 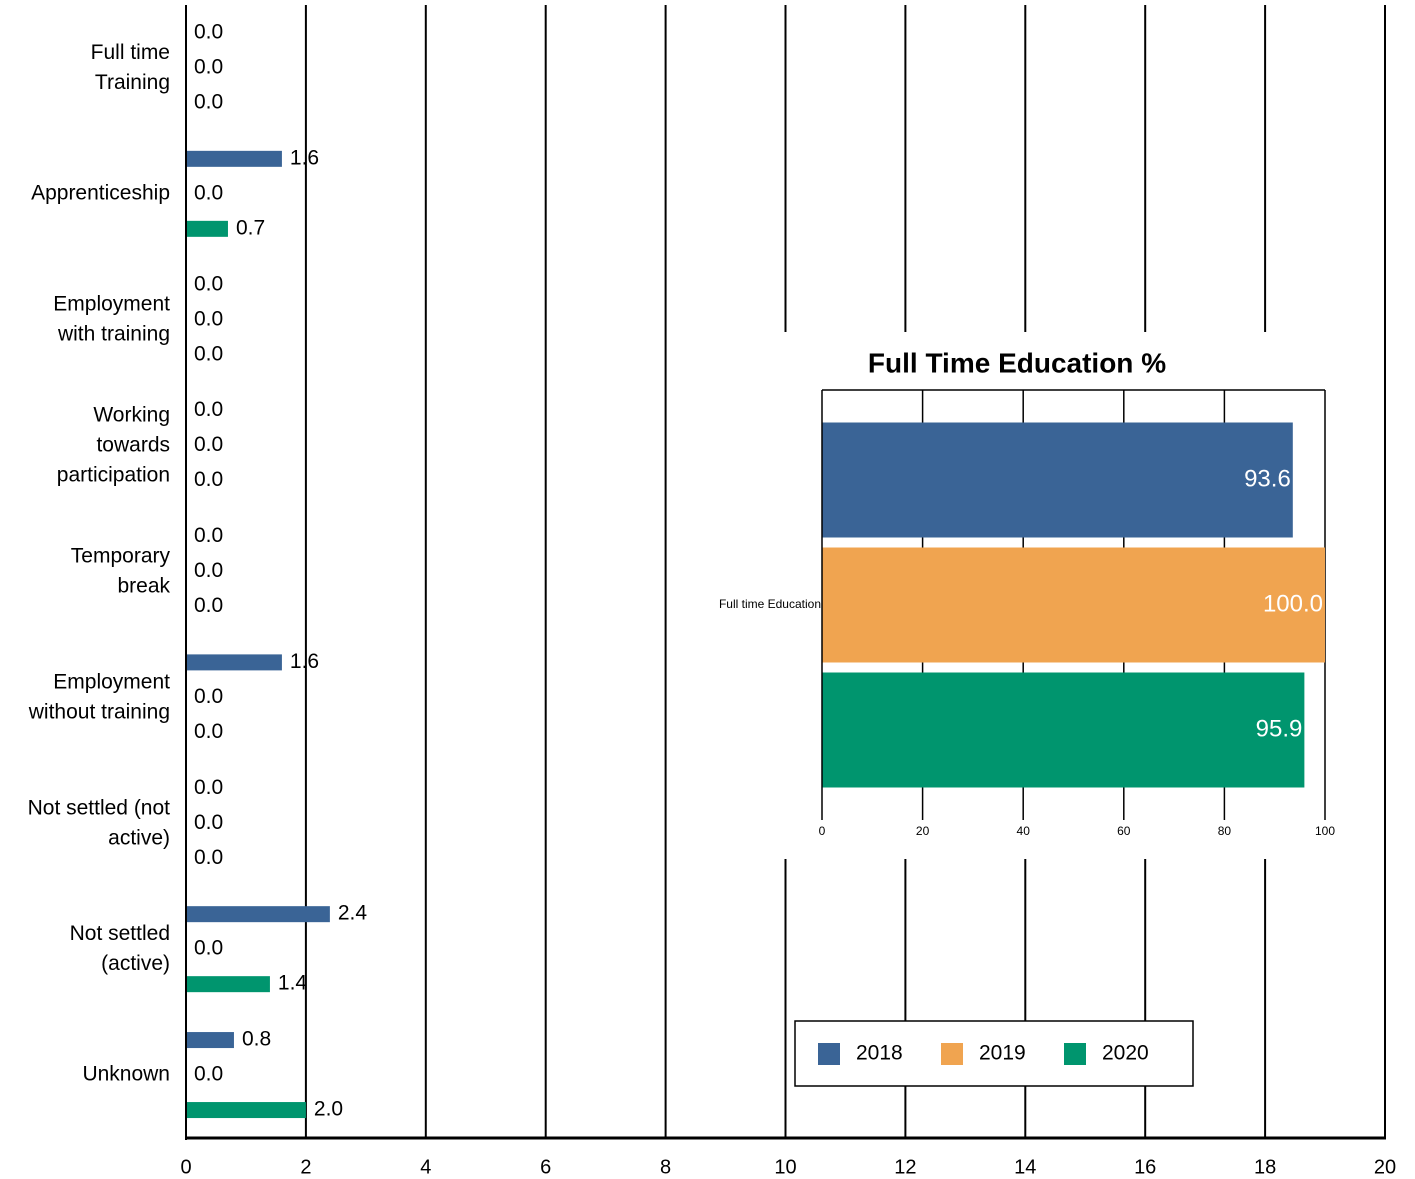 I want to click on category-label: Temporary break, so click(x=121, y=570).